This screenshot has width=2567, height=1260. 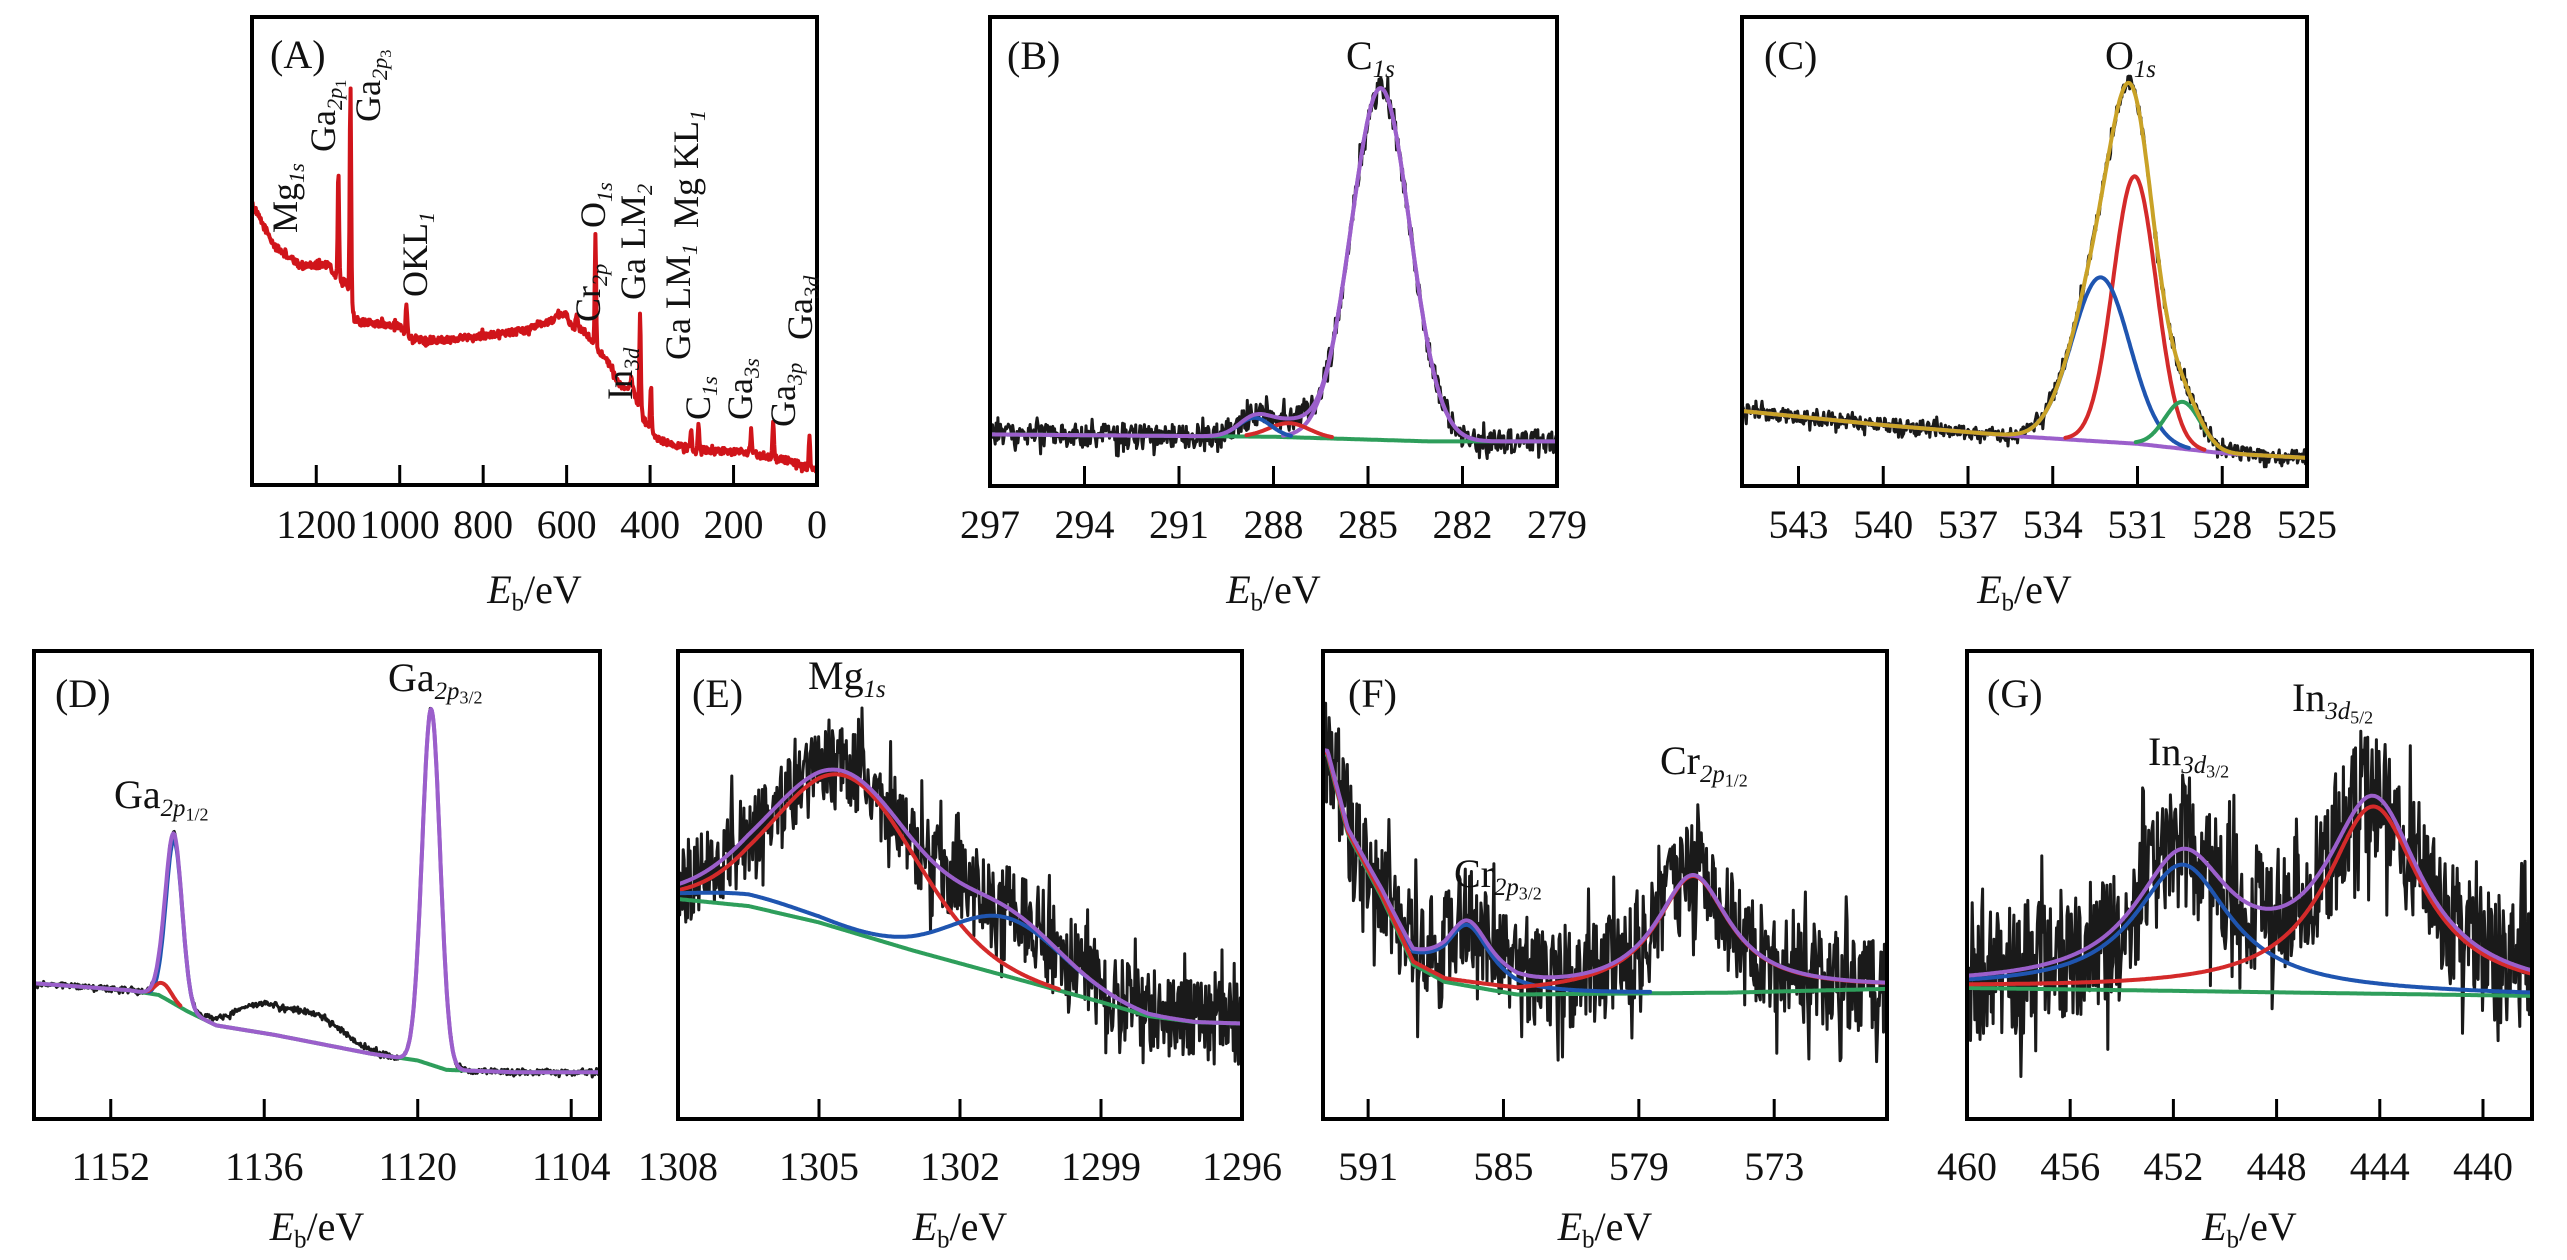 I want to click on x-tick-label: 1152, so click(x=110, y=1166).